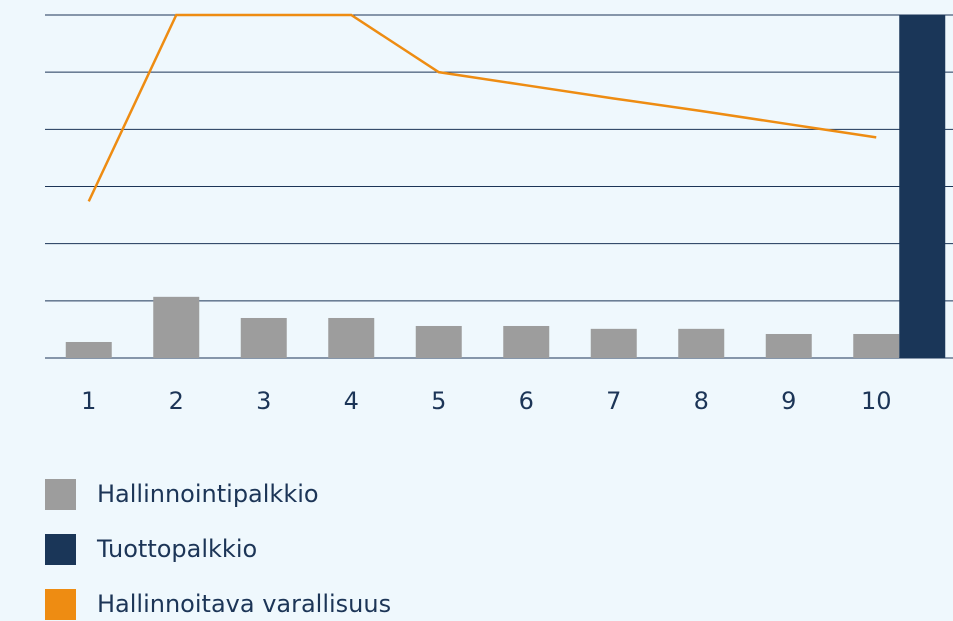 This screenshot has height=621, width=953. I want to click on x-tick-label: 7, so click(613, 401).